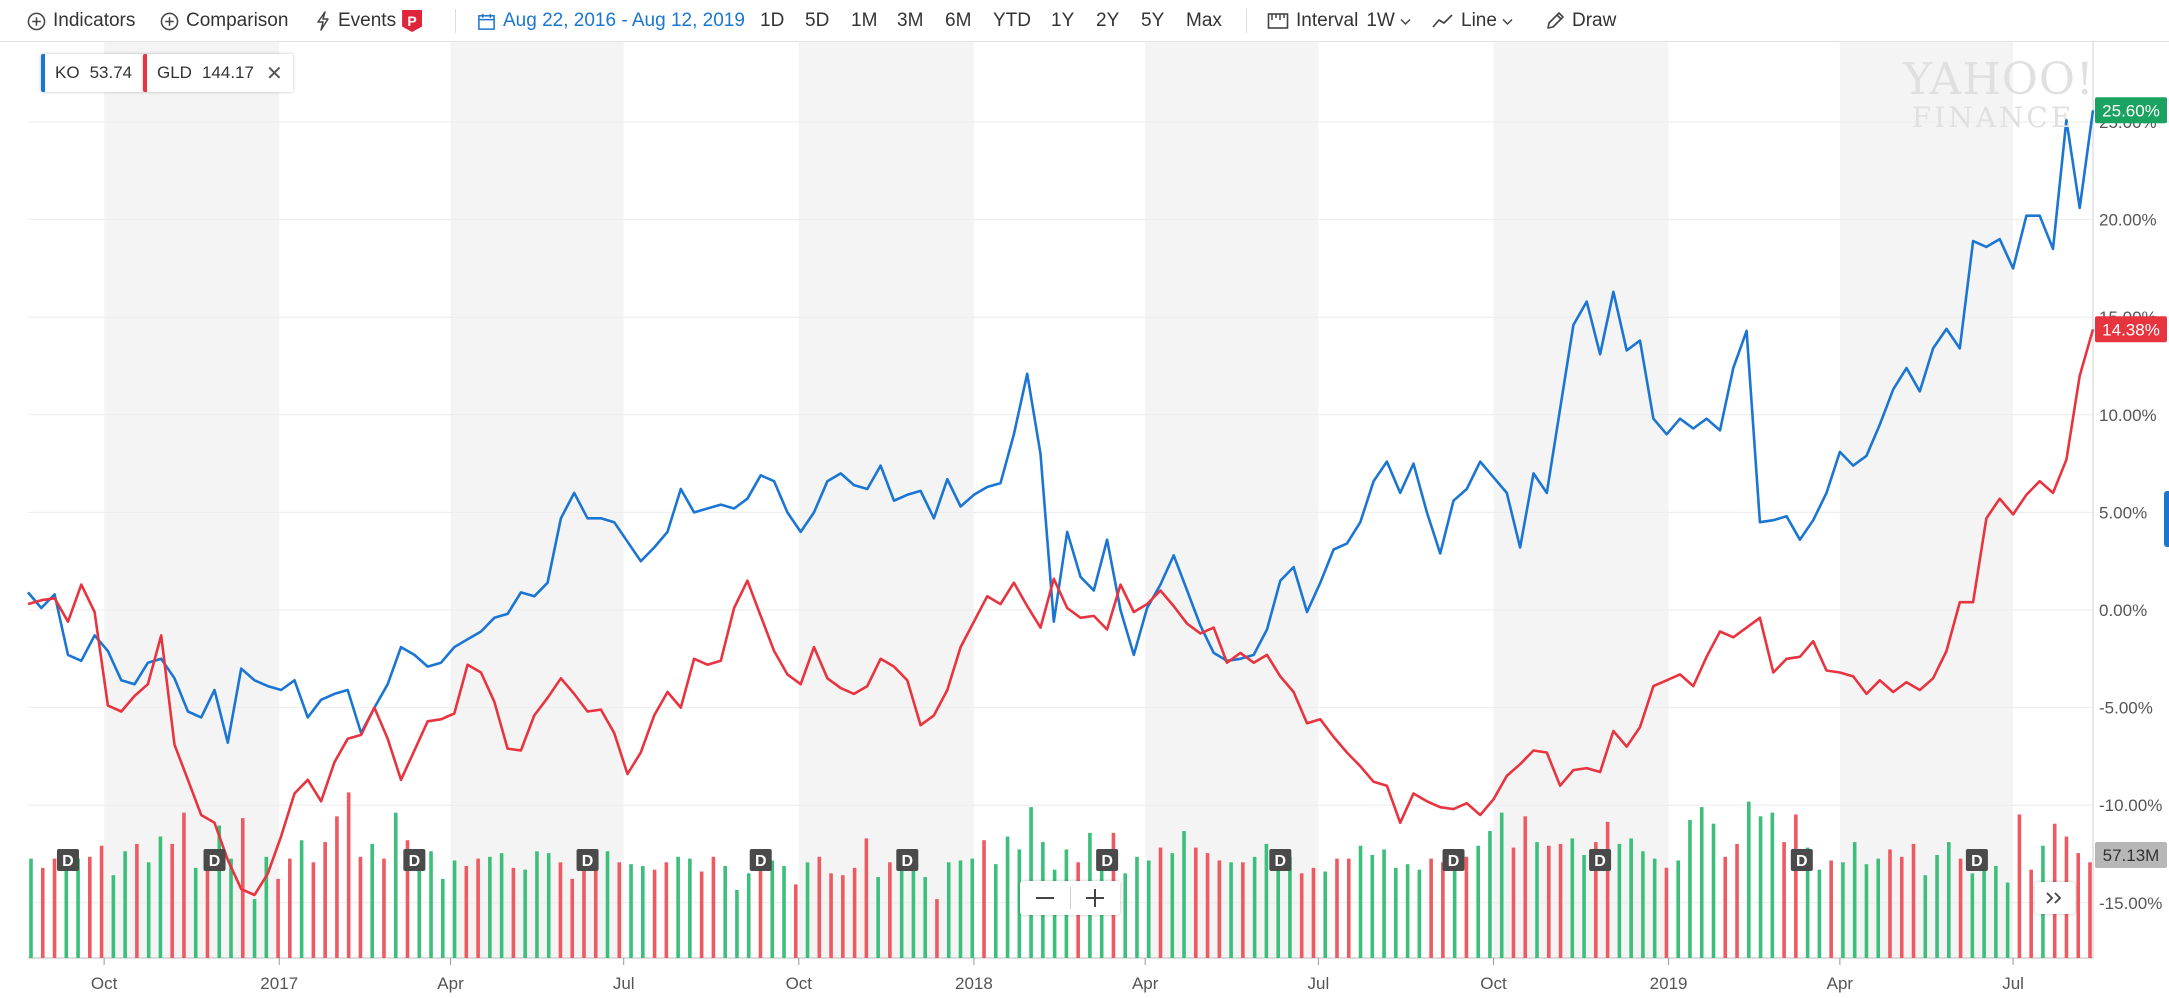 The width and height of the screenshot is (2169, 998). Describe the element at coordinates (145, 73) in the screenshot. I see `legend-color-gld` at that location.